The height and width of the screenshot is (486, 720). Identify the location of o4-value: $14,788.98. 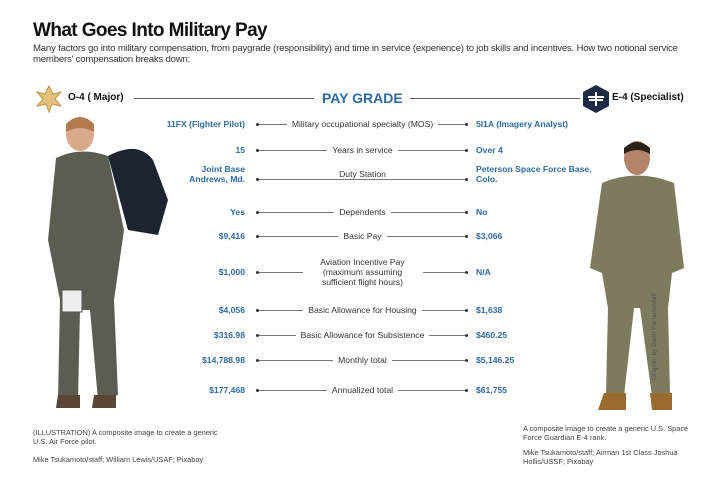
(223, 360).